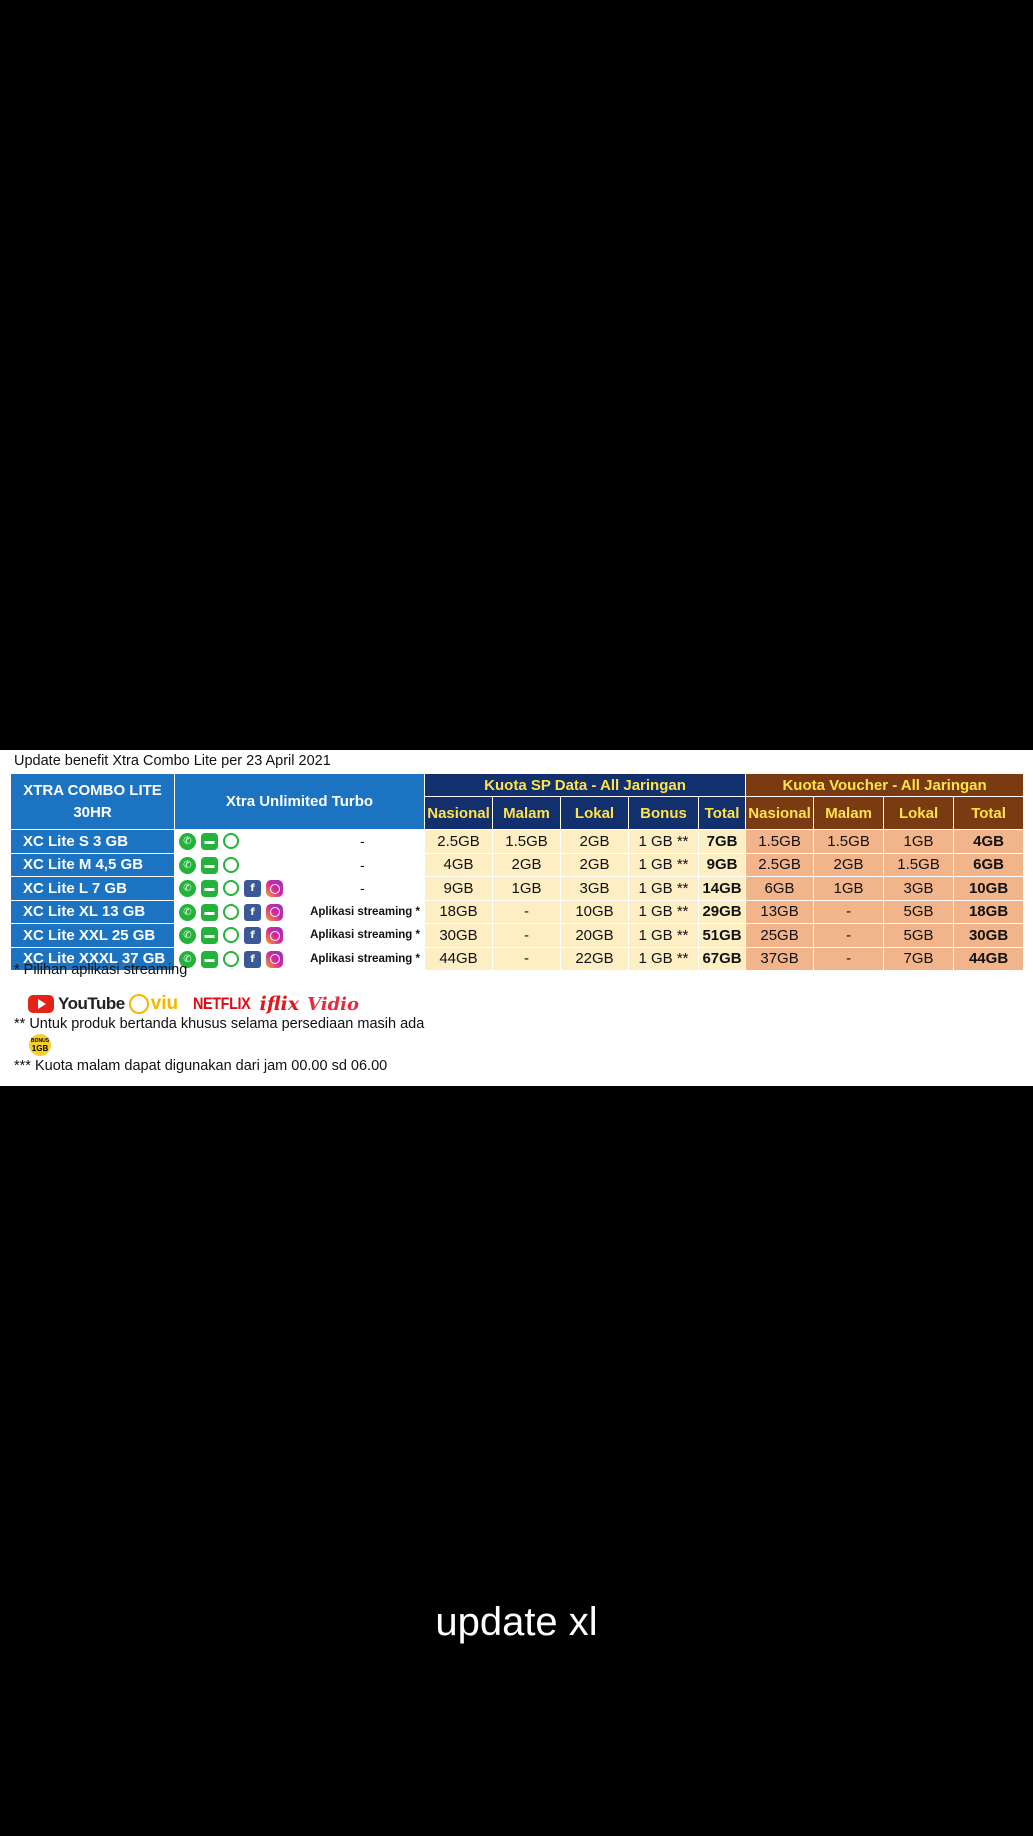  I want to click on product-name: XC Lite XXL 25 GB, so click(92, 935).